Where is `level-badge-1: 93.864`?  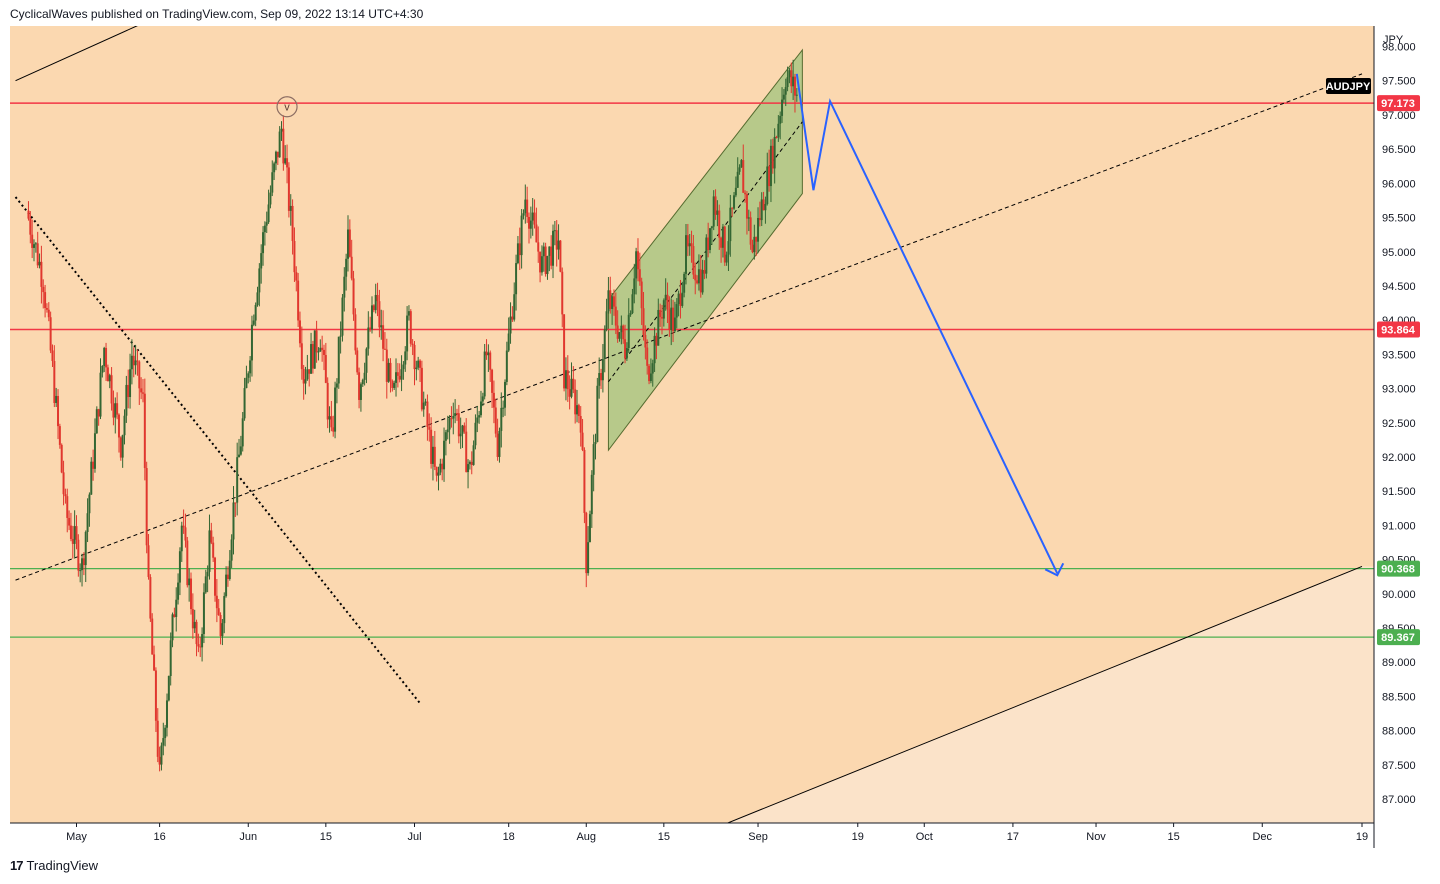
level-badge-1: 93.864 is located at coordinates (1398, 329).